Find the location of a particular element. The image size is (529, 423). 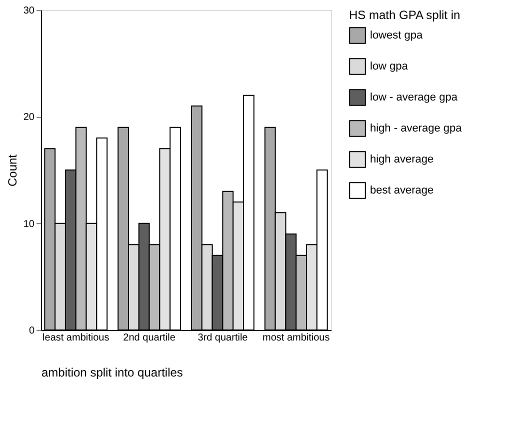

legend-label: best average is located at coordinates (402, 190).